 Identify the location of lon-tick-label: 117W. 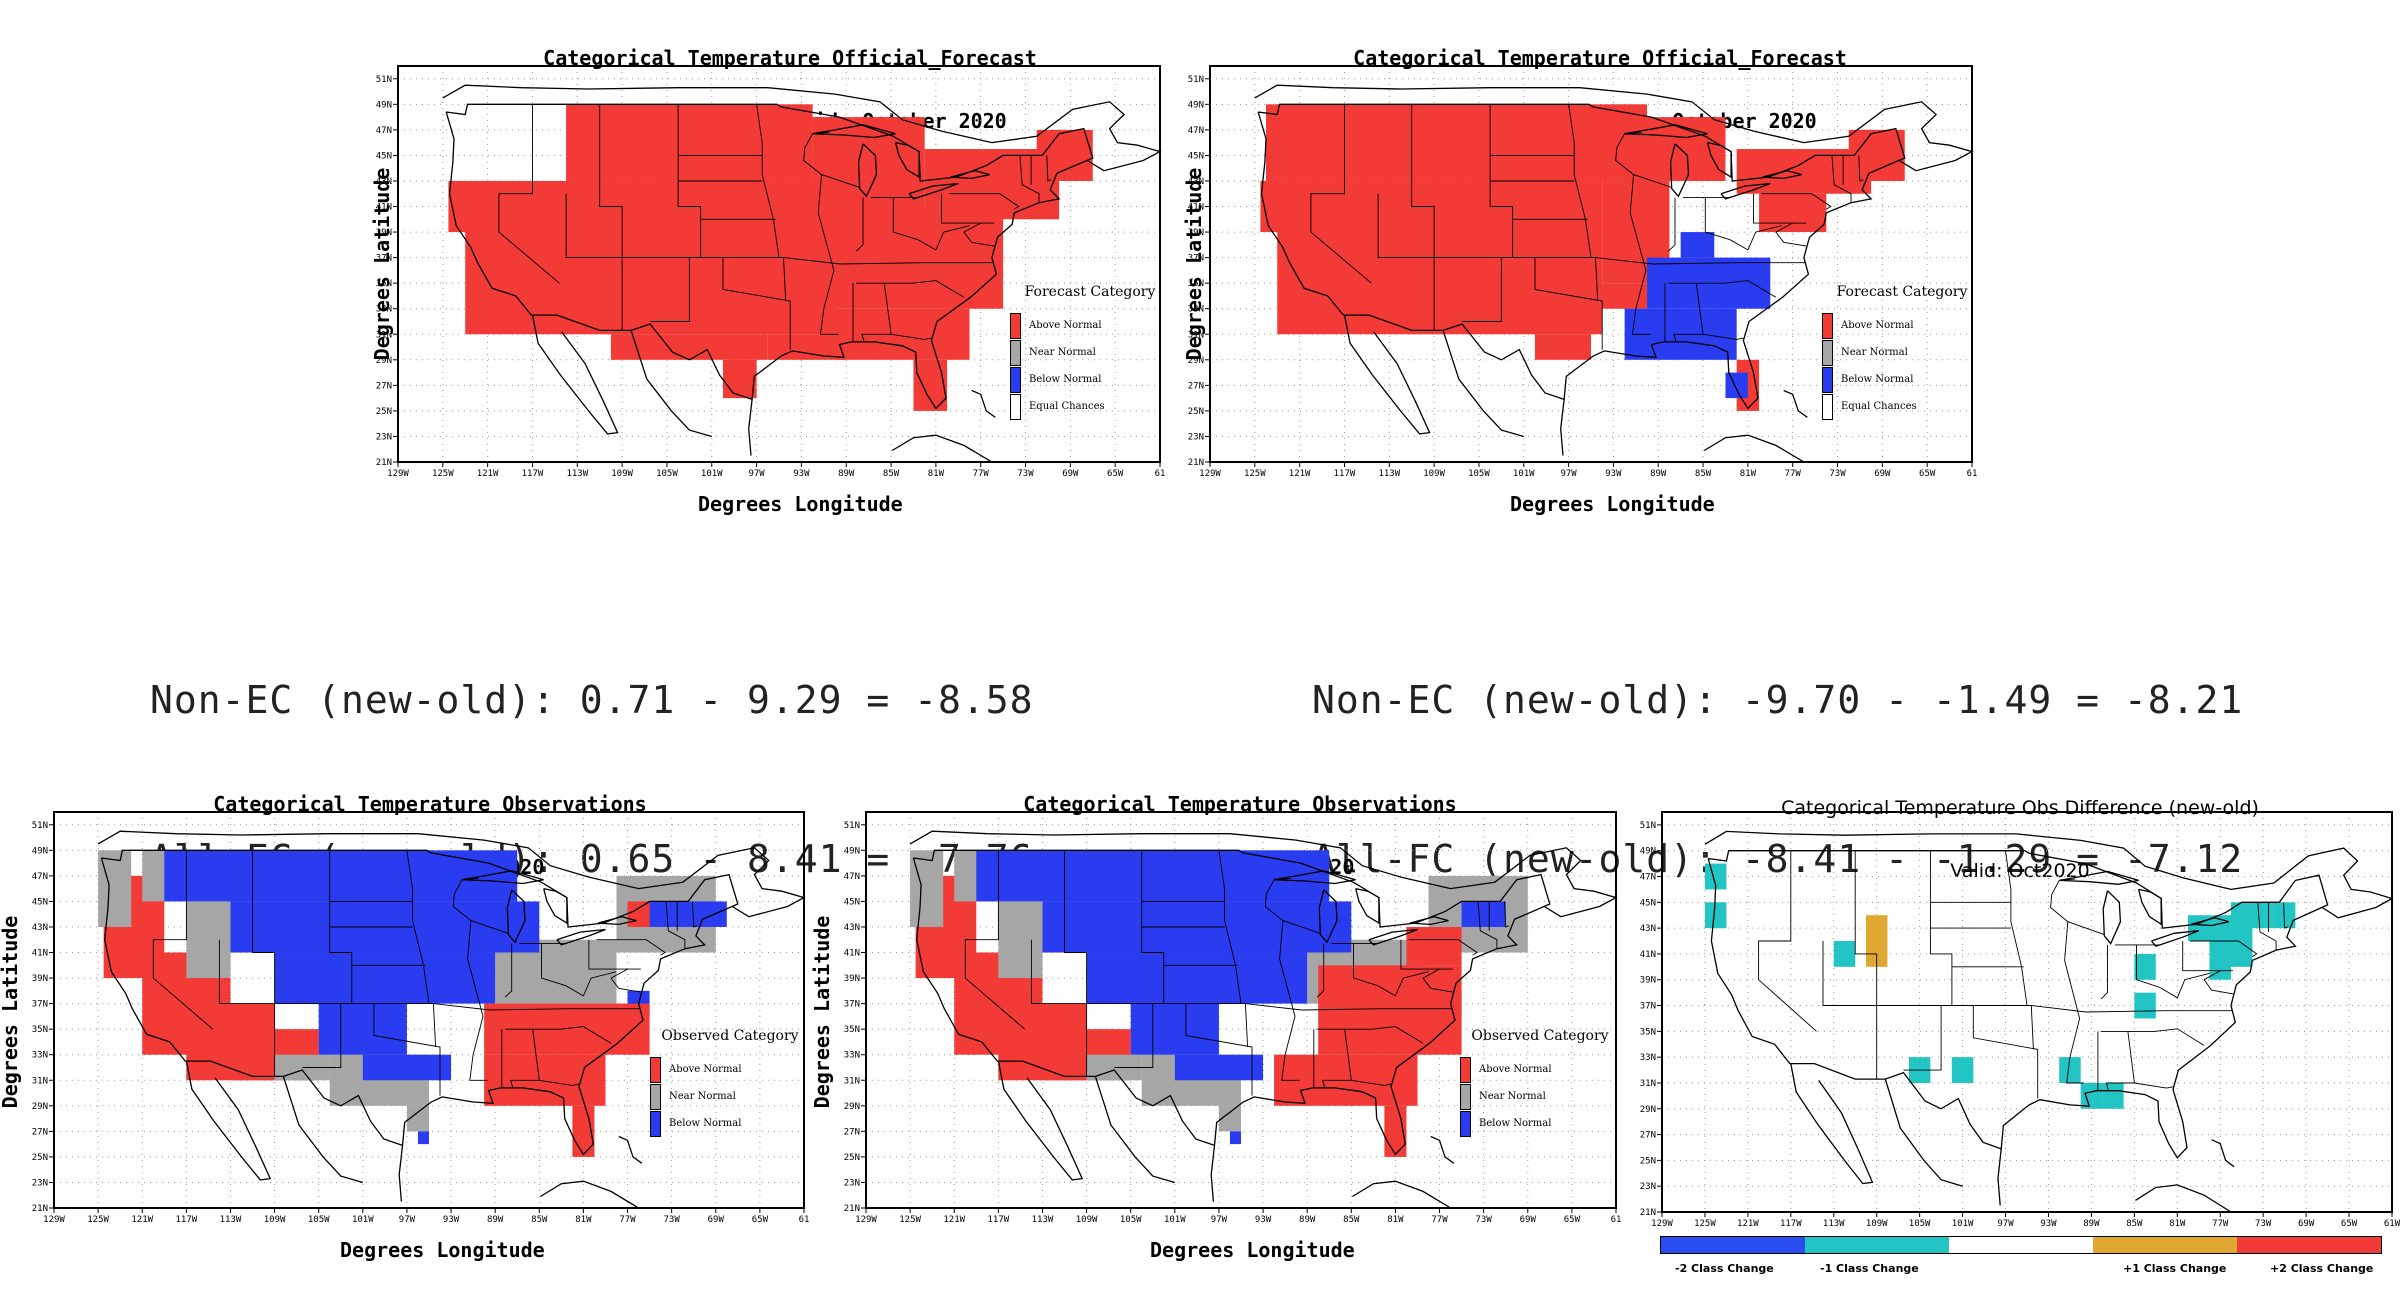
(187, 1220).